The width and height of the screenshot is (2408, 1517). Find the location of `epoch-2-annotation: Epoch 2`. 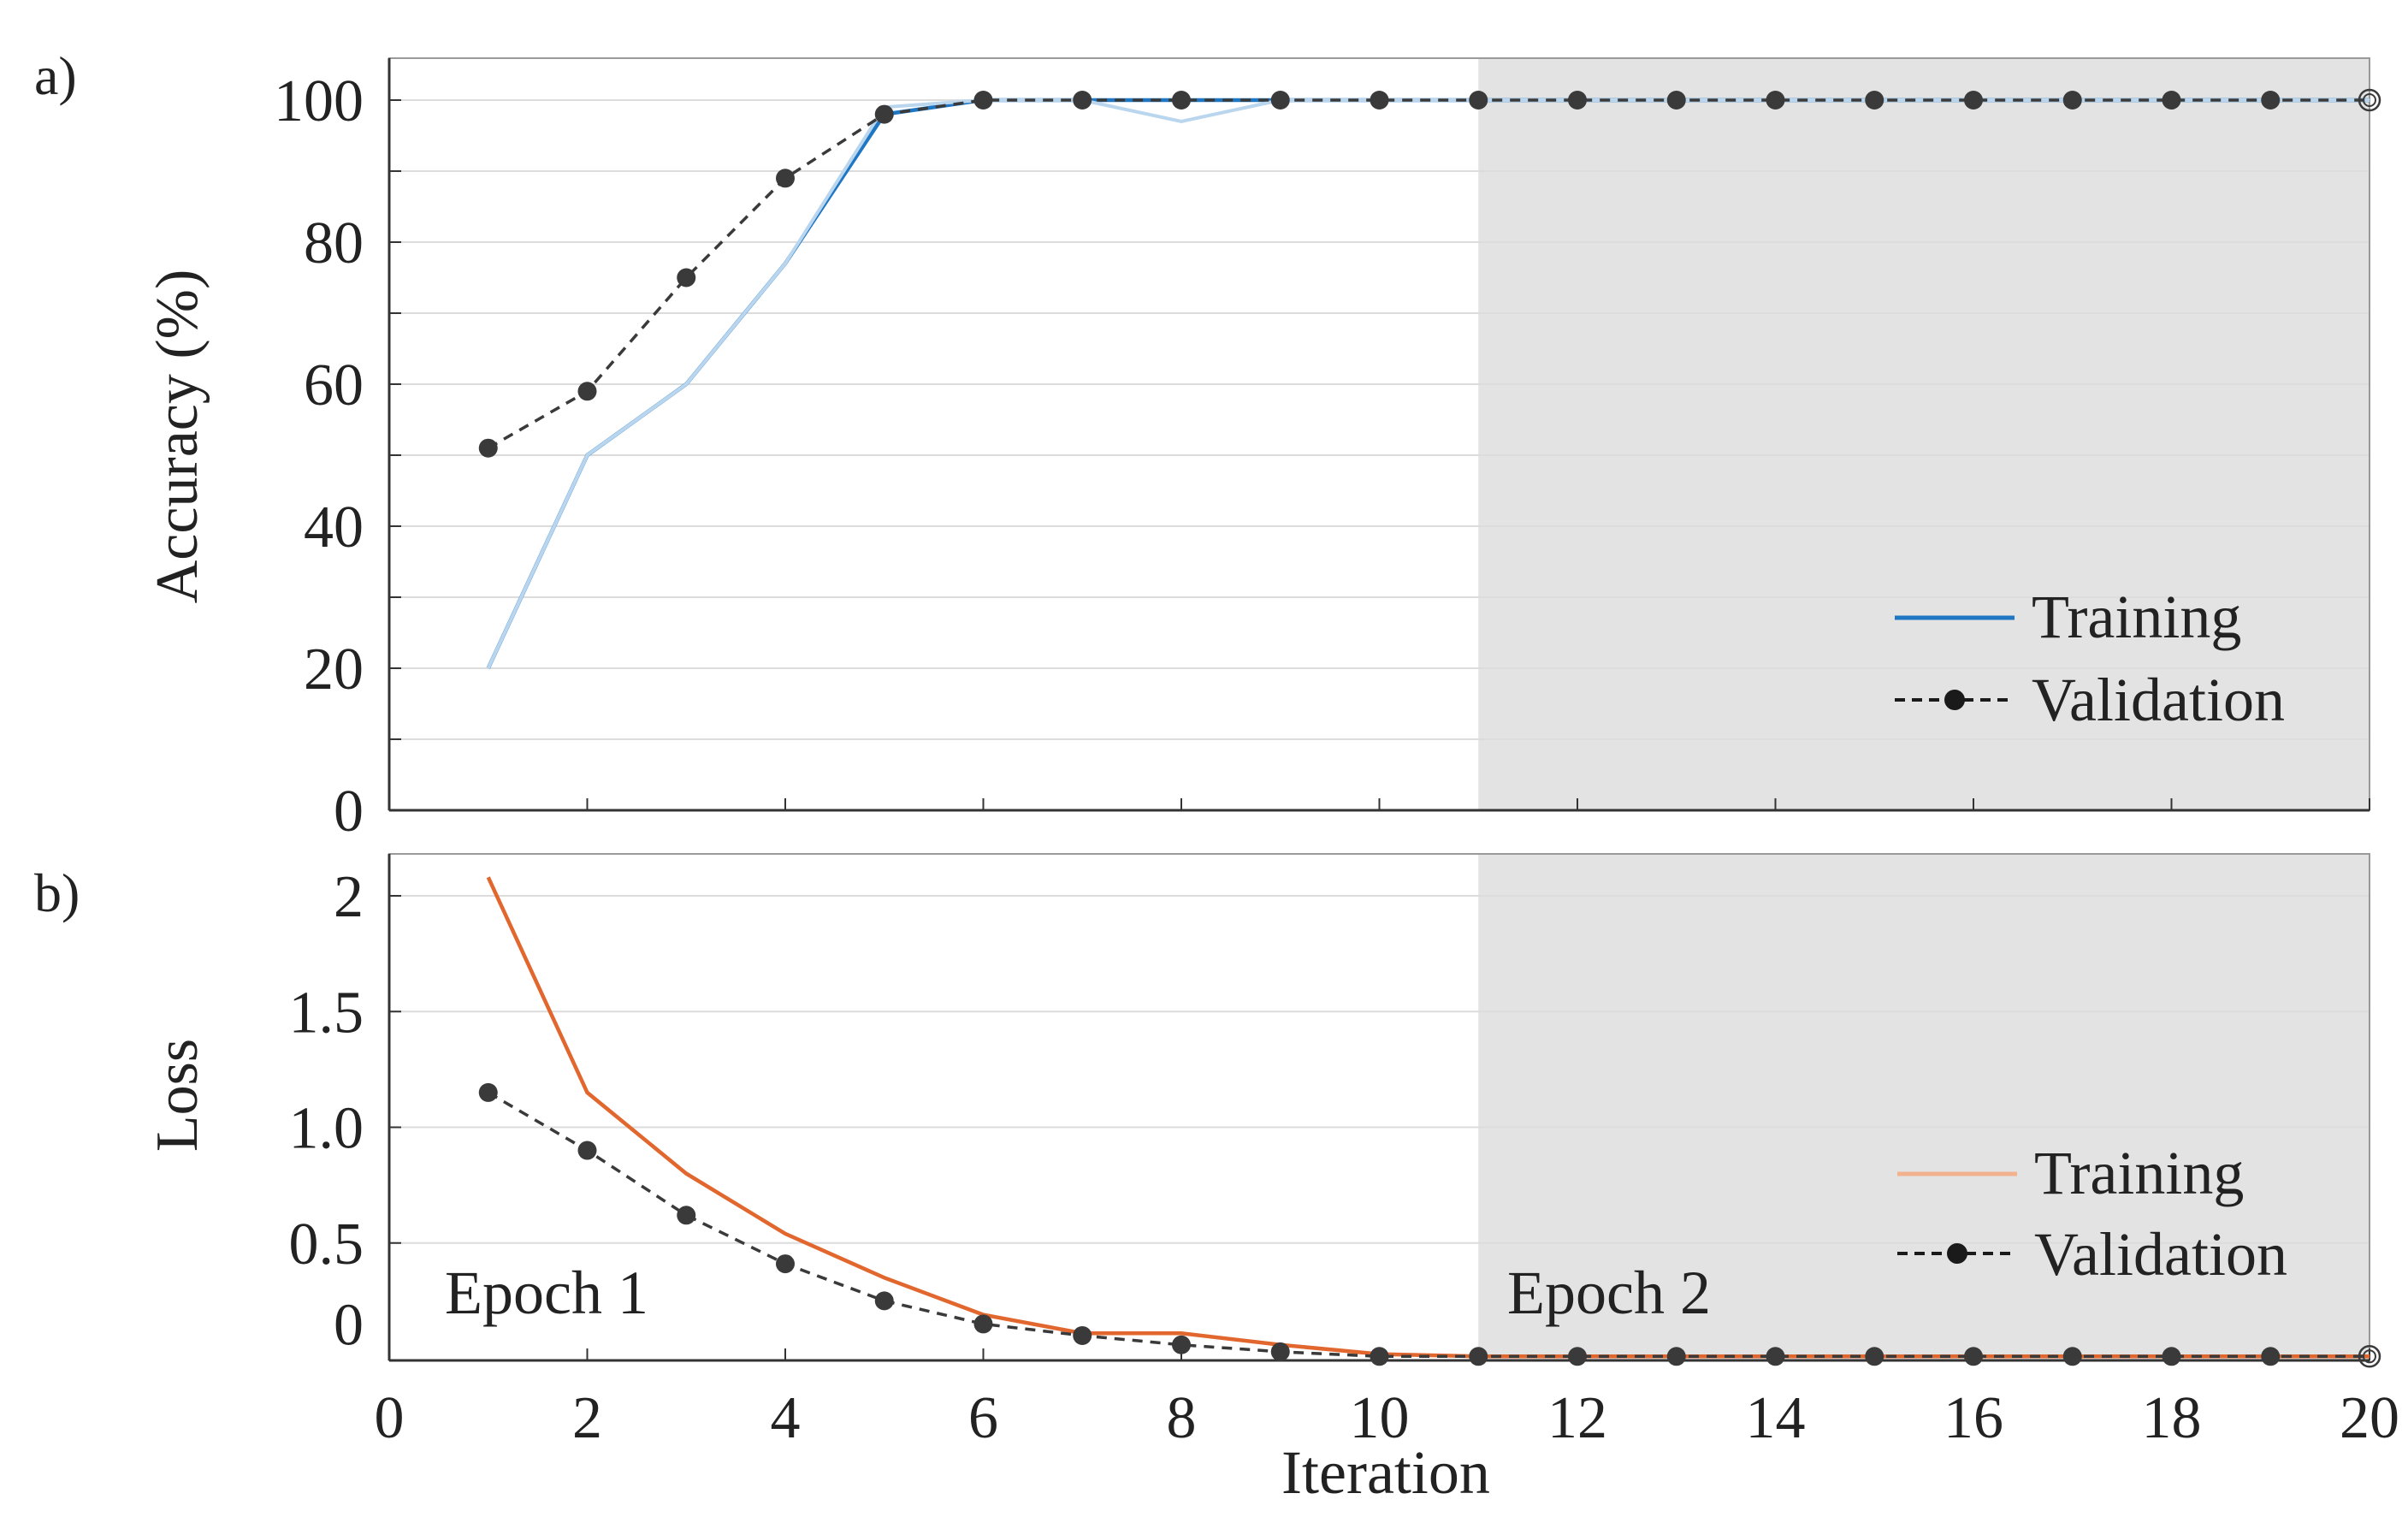

epoch-2-annotation: Epoch 2 is located at coordinates (1609, 1293).